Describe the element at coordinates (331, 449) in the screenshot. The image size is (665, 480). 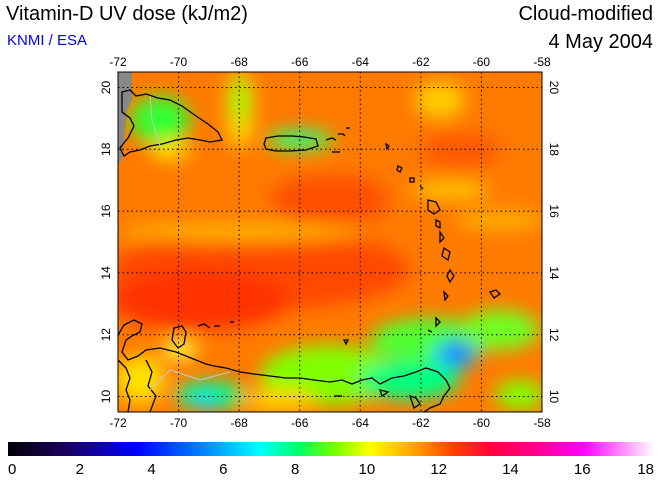
I see `colorbar` at that location.